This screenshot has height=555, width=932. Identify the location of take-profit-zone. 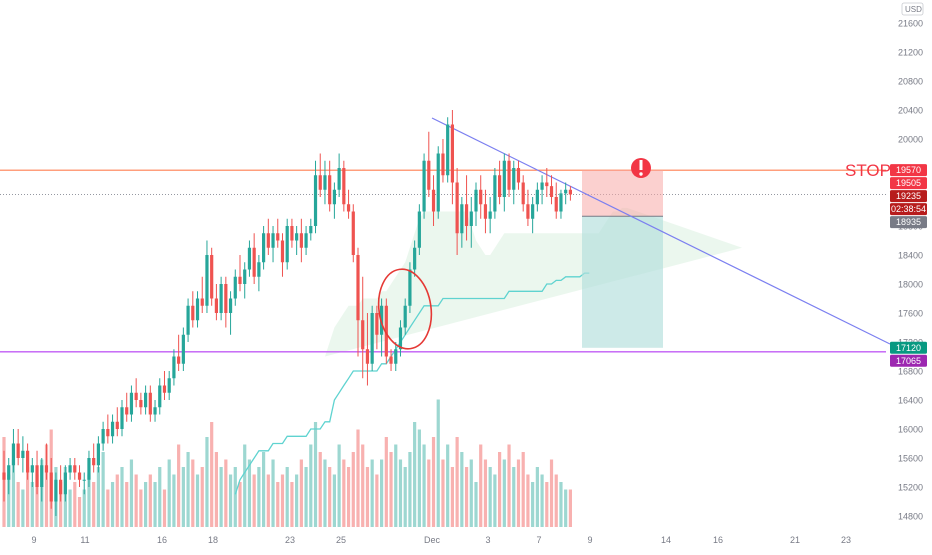
(622, 282).